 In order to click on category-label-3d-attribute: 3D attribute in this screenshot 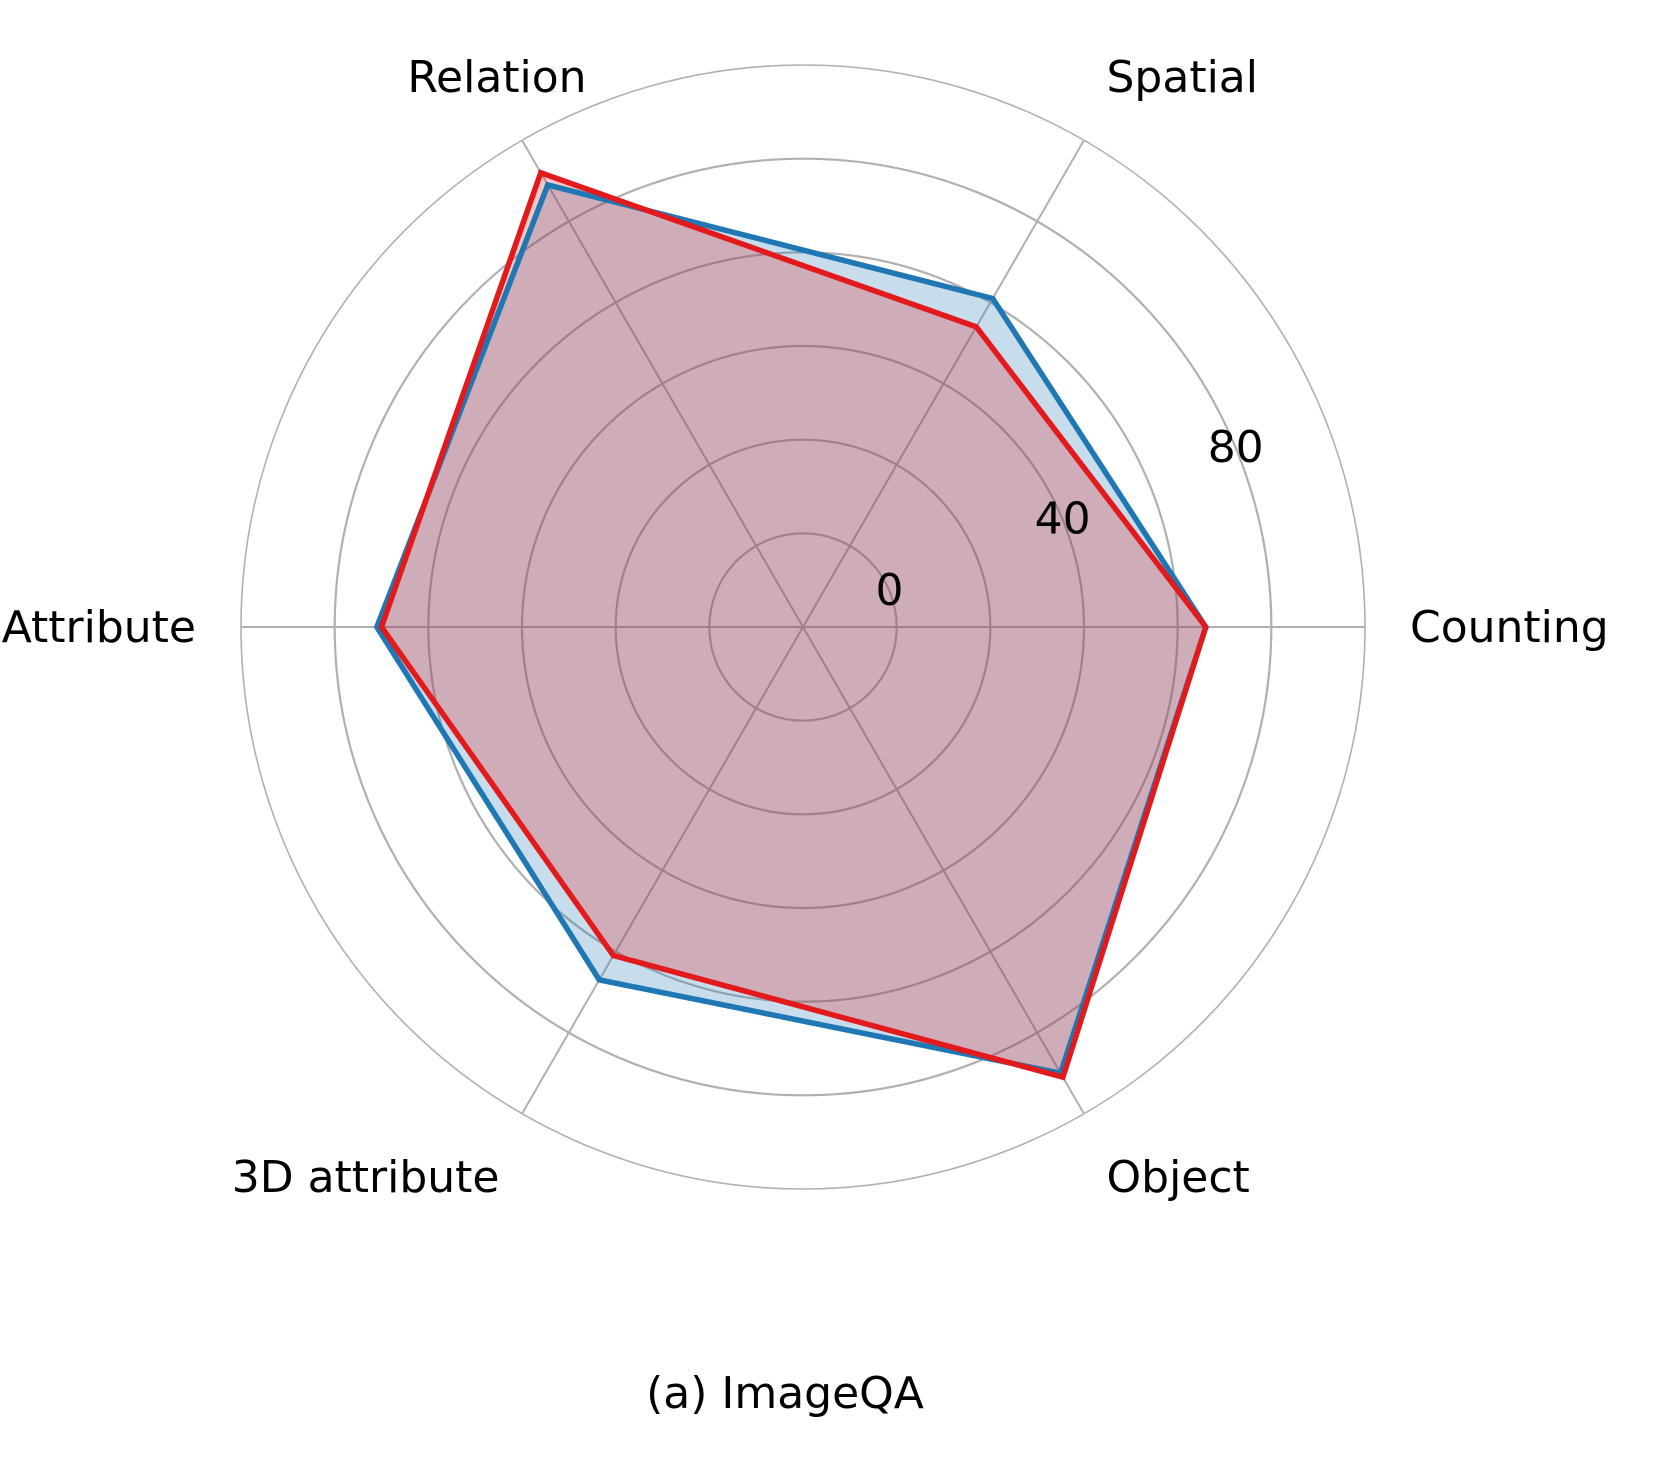, I will do `click(366, 1177)`.